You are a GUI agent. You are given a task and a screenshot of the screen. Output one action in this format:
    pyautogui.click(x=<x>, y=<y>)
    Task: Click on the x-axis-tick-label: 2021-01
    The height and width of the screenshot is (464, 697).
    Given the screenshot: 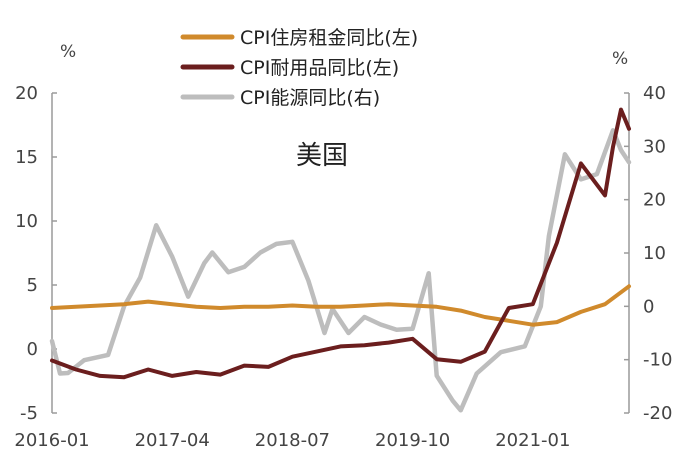 What is the action you would take?
    pyautogui.click(x=532, y=440)
    